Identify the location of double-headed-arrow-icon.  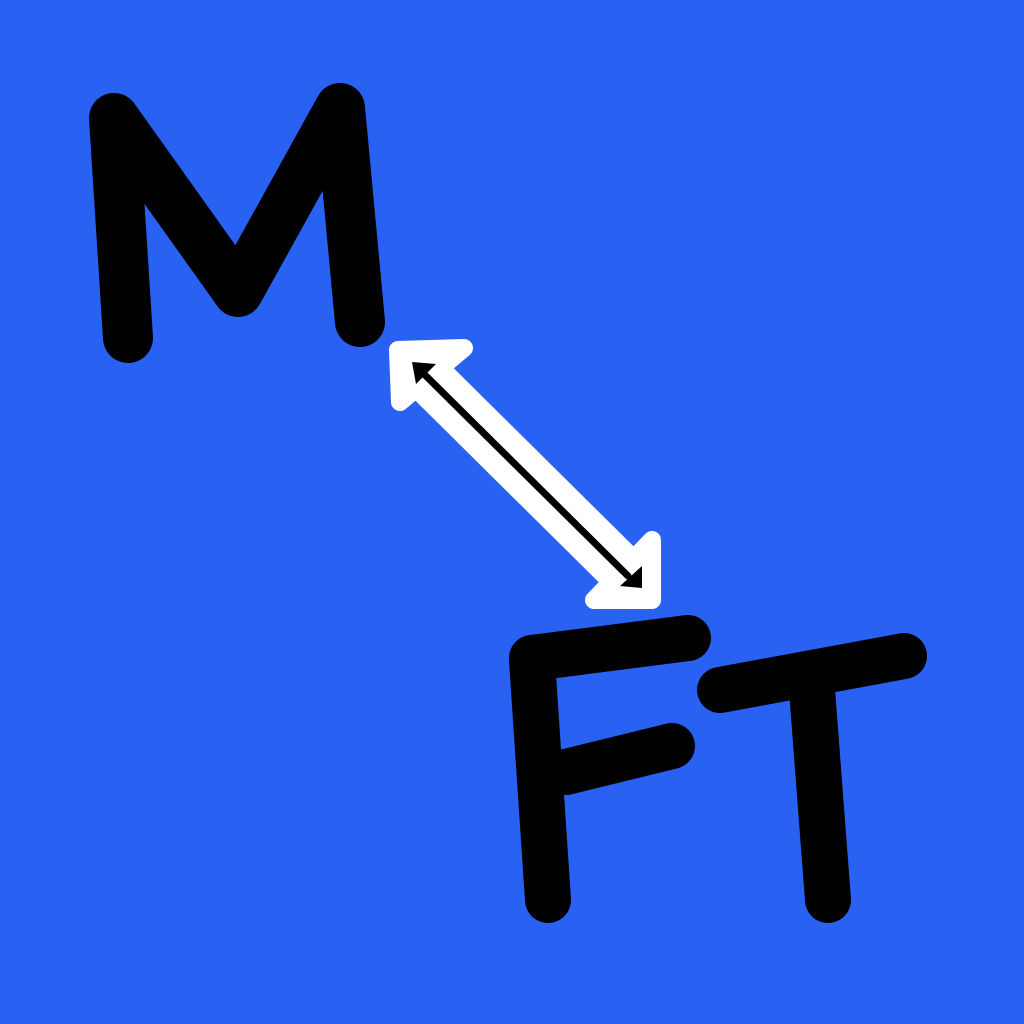
(525, 474).